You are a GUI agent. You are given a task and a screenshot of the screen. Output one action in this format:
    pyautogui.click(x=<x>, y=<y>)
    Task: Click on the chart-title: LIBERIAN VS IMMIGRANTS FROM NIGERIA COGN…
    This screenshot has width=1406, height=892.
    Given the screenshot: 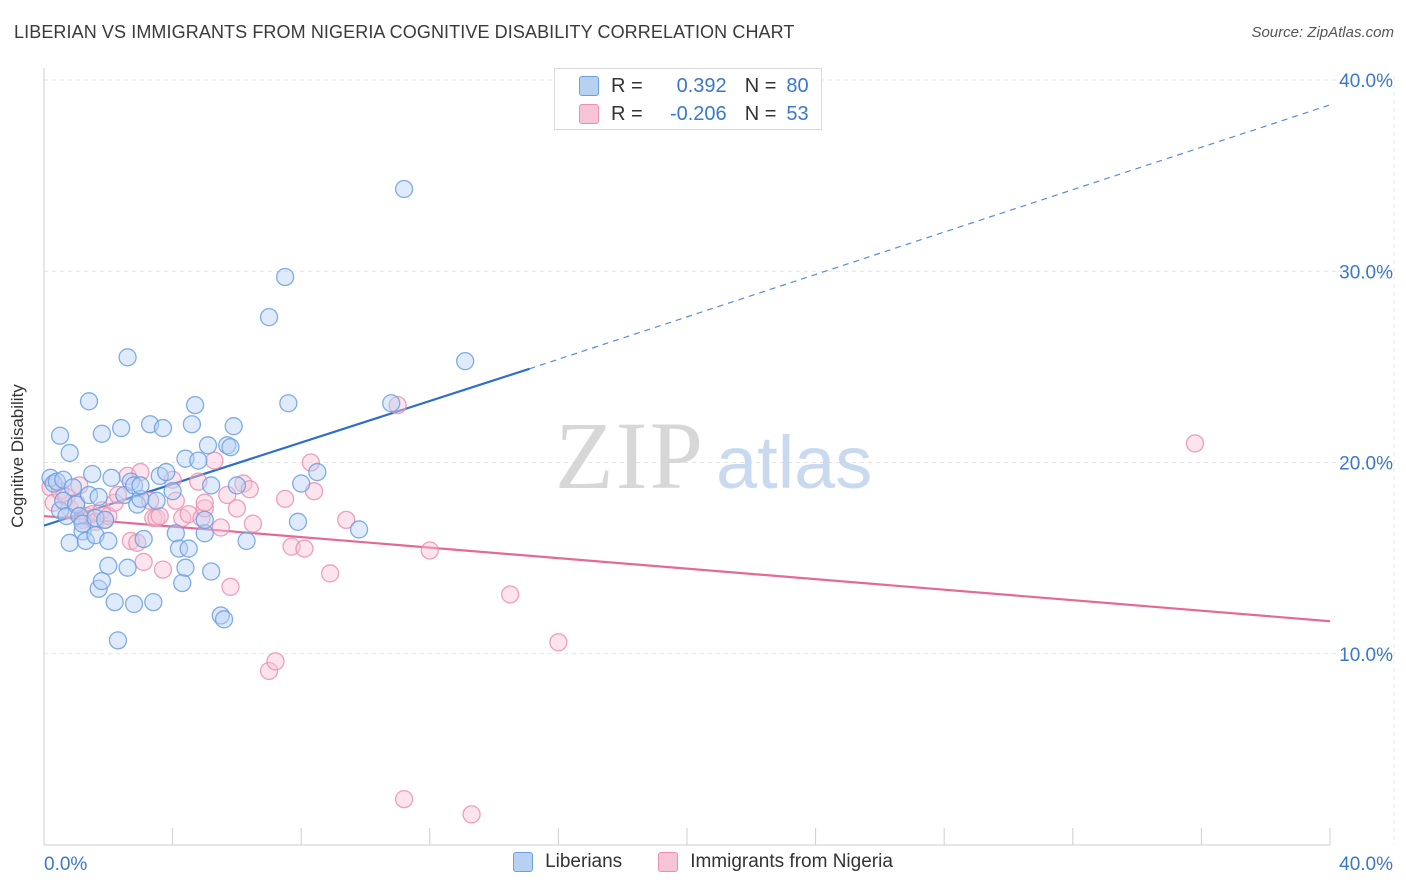 What is the action you would take?
    pyautogui.click(x=404, y=32)
    